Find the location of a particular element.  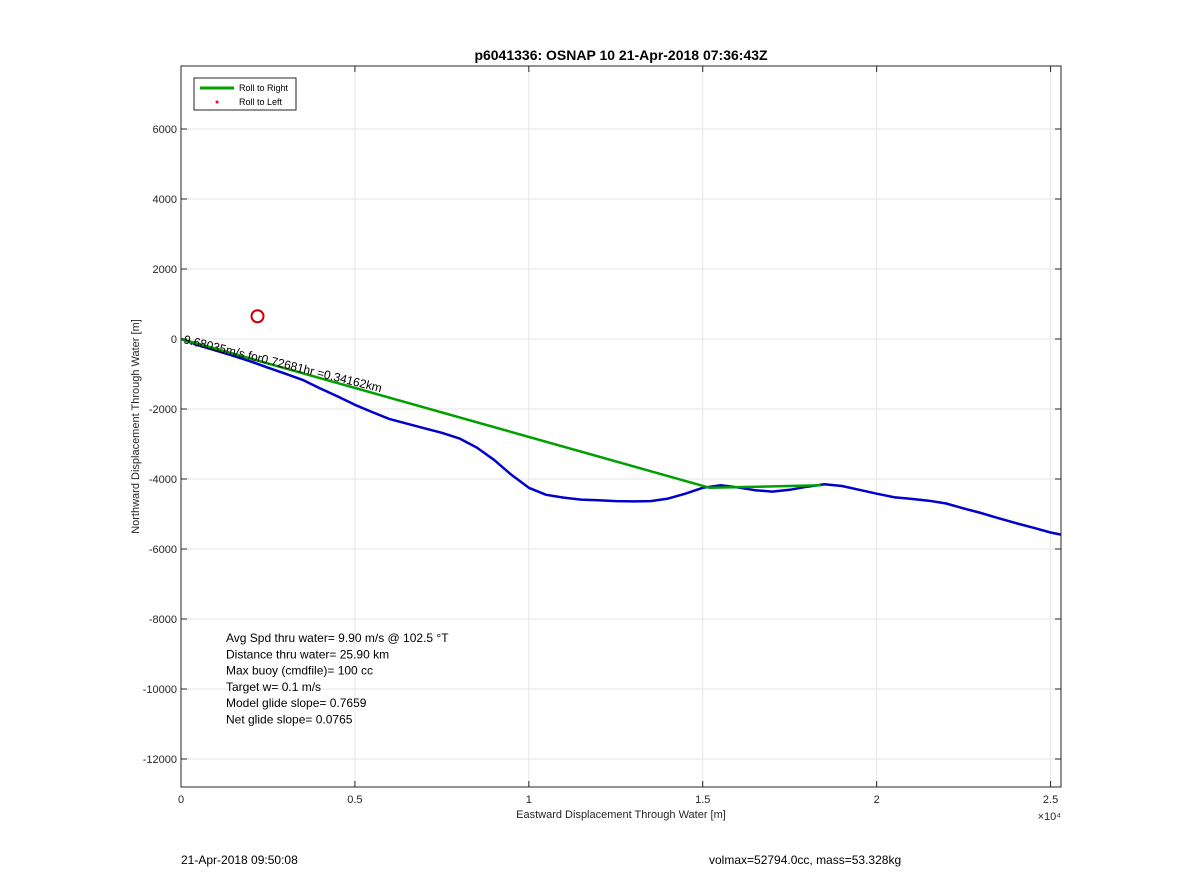

y-axis-label: Northward Displacement Through Water [m] is located at coordinates (136, 426).